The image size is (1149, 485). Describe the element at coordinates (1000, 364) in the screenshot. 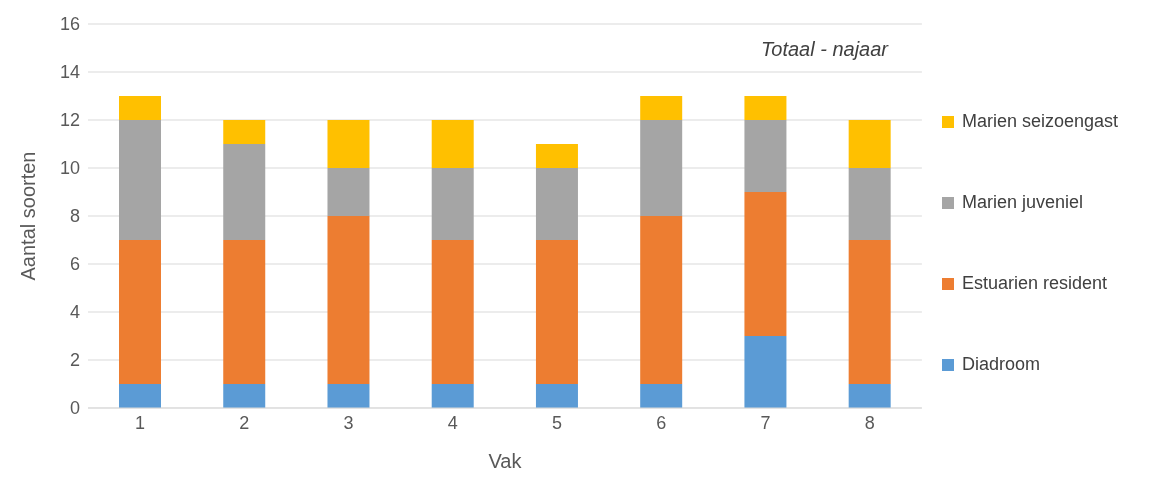

I see `legend-label: Diadroom` at that location.